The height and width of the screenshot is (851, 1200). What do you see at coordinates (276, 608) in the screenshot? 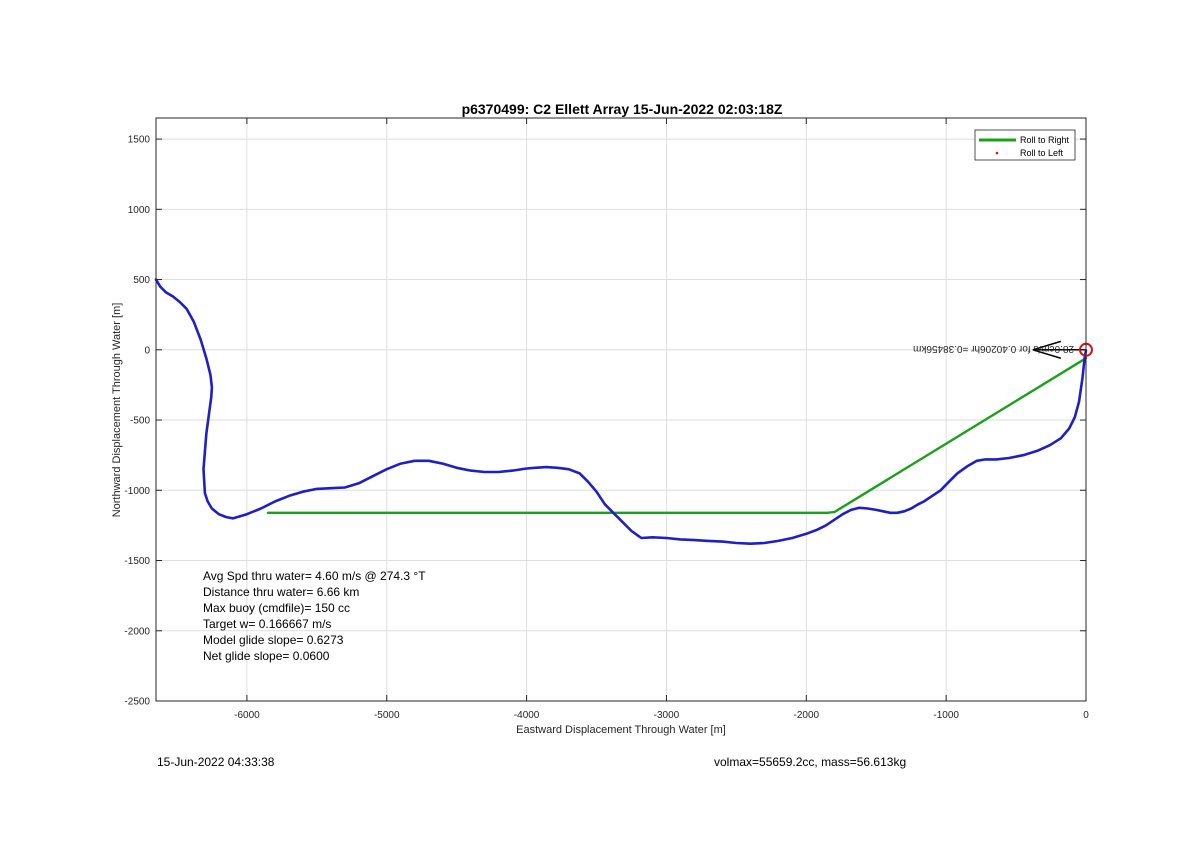
I see `stat-max-buoy: Max buoy (cmdfile)= 150 cc` at bounding box center [276, 608].